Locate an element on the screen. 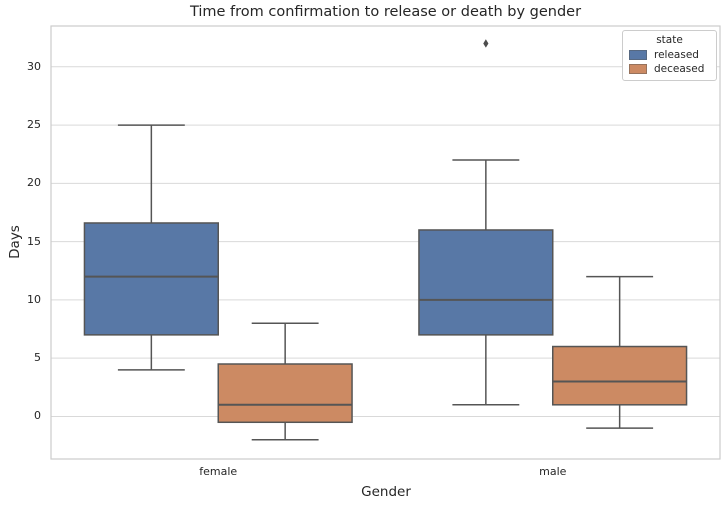 This screenshot has height=508, width=727. outlier-released-male is located at coordinates (486, 43).